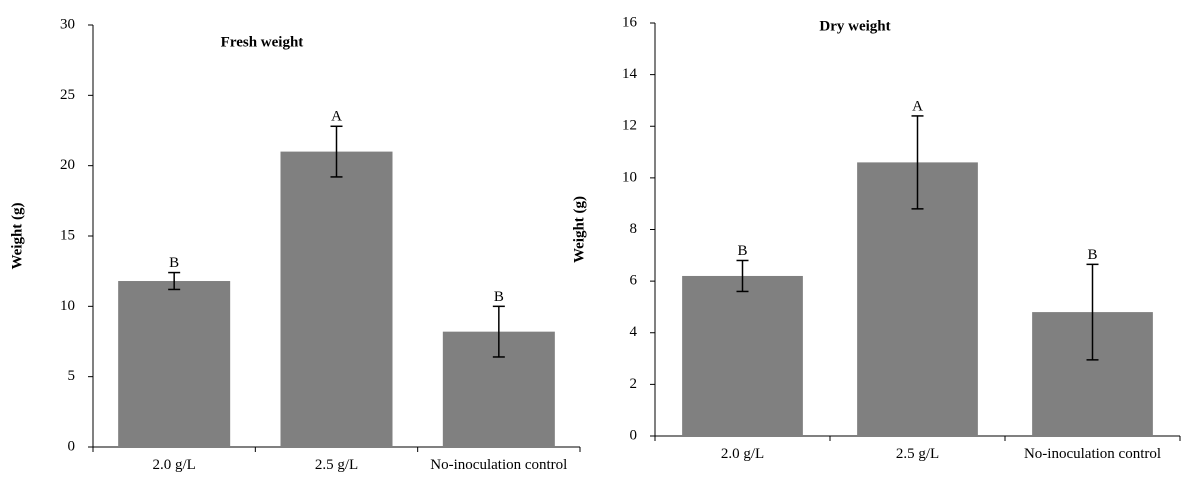 Image resolution: width=1190 pixels, height=499 pixels. What do you see at coordinates (634, 384) in the screenshot?
I see `y-tick-label: 2` at bounding box center [634, 384].